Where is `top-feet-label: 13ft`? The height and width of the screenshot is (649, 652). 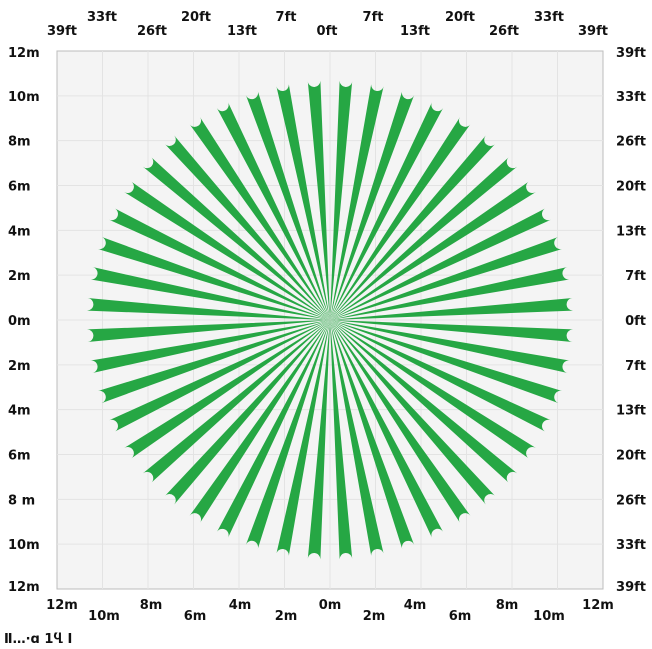
top-feet-label: 13ft is located at coordinates (242, 31).